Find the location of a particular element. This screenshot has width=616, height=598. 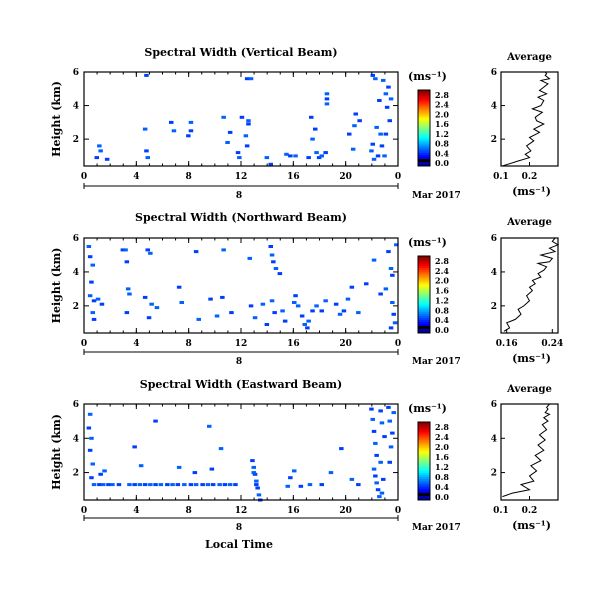

colorbar-tick-label: 2.0 is located at coordinates (442, 114).